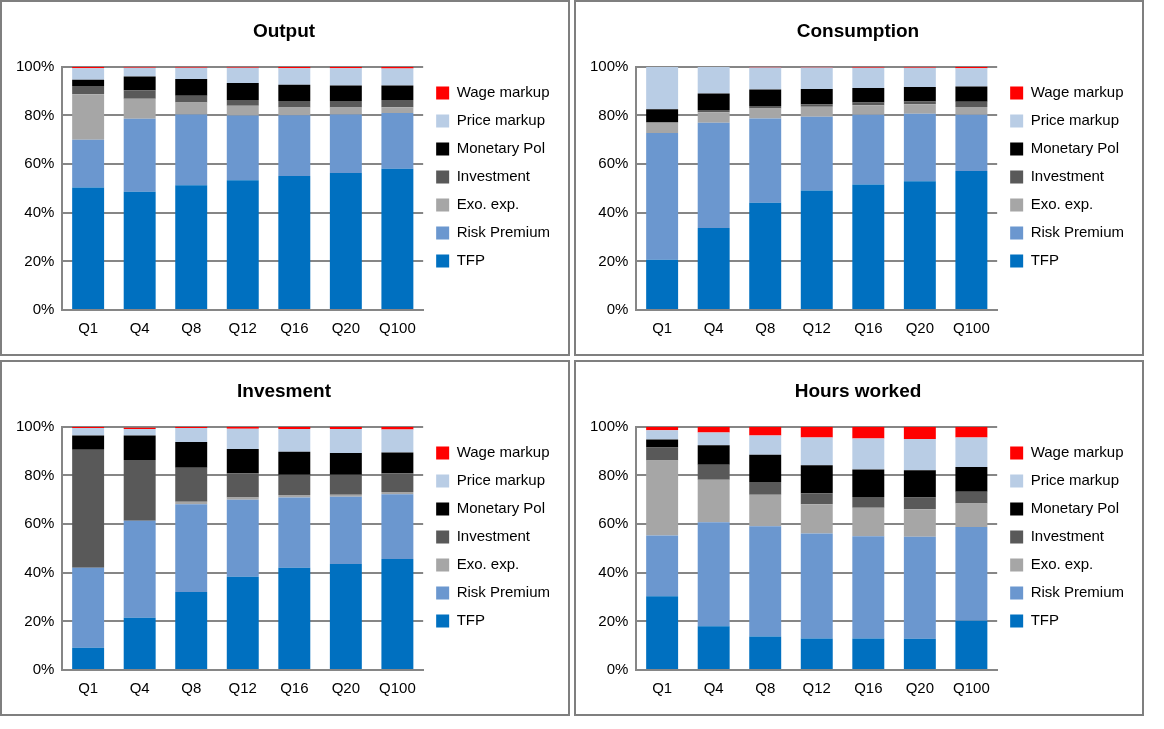  I want to click on y-tick-label: 60%, so click(39, 163).